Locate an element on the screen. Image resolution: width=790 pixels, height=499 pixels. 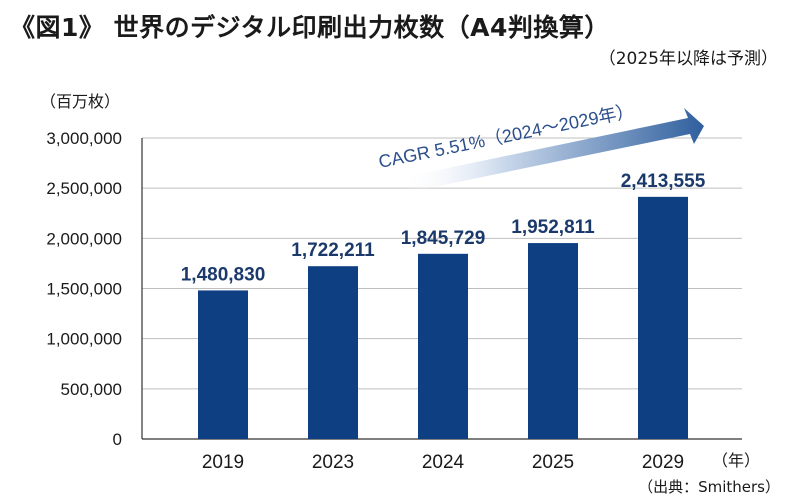
x-axis-unit-label: （年） is located at coordinates (736, 460).